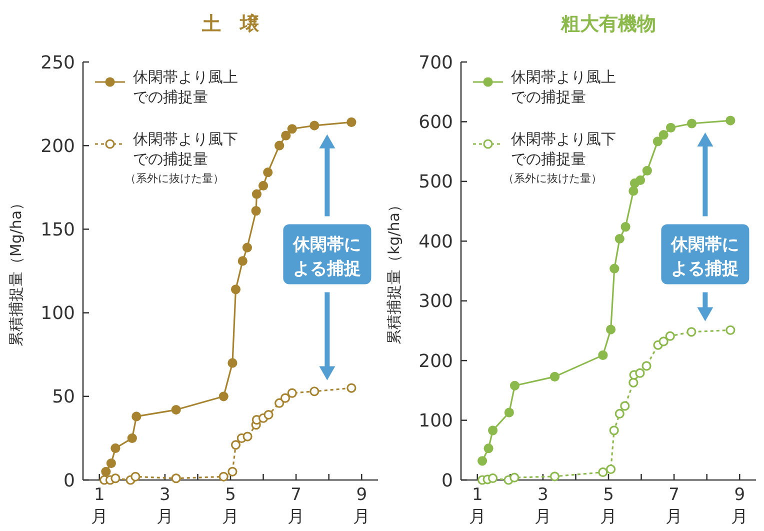 The width and height of the screenshot is (764, 531). I want to click on x-tick-label: 1 月, so click(99, 506).